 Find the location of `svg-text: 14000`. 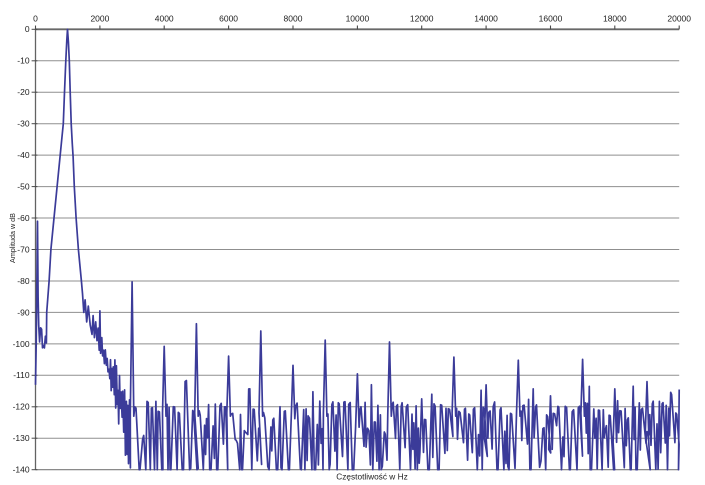

svg-text: 14000 is located at coordinates (486, 19).